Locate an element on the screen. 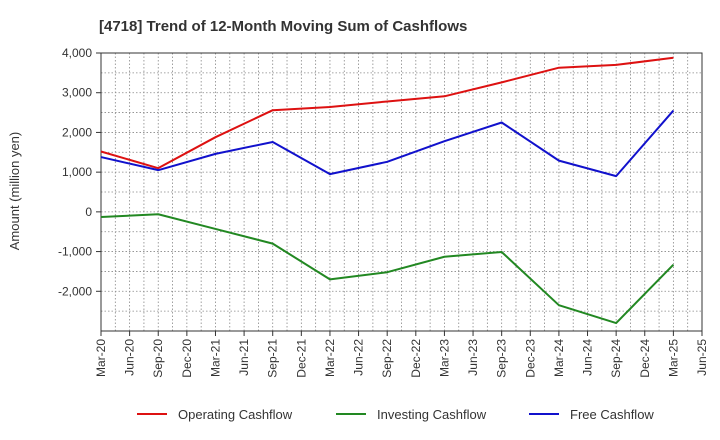  x-tick-label: Mar-20 is located at coordinates (101, 358).